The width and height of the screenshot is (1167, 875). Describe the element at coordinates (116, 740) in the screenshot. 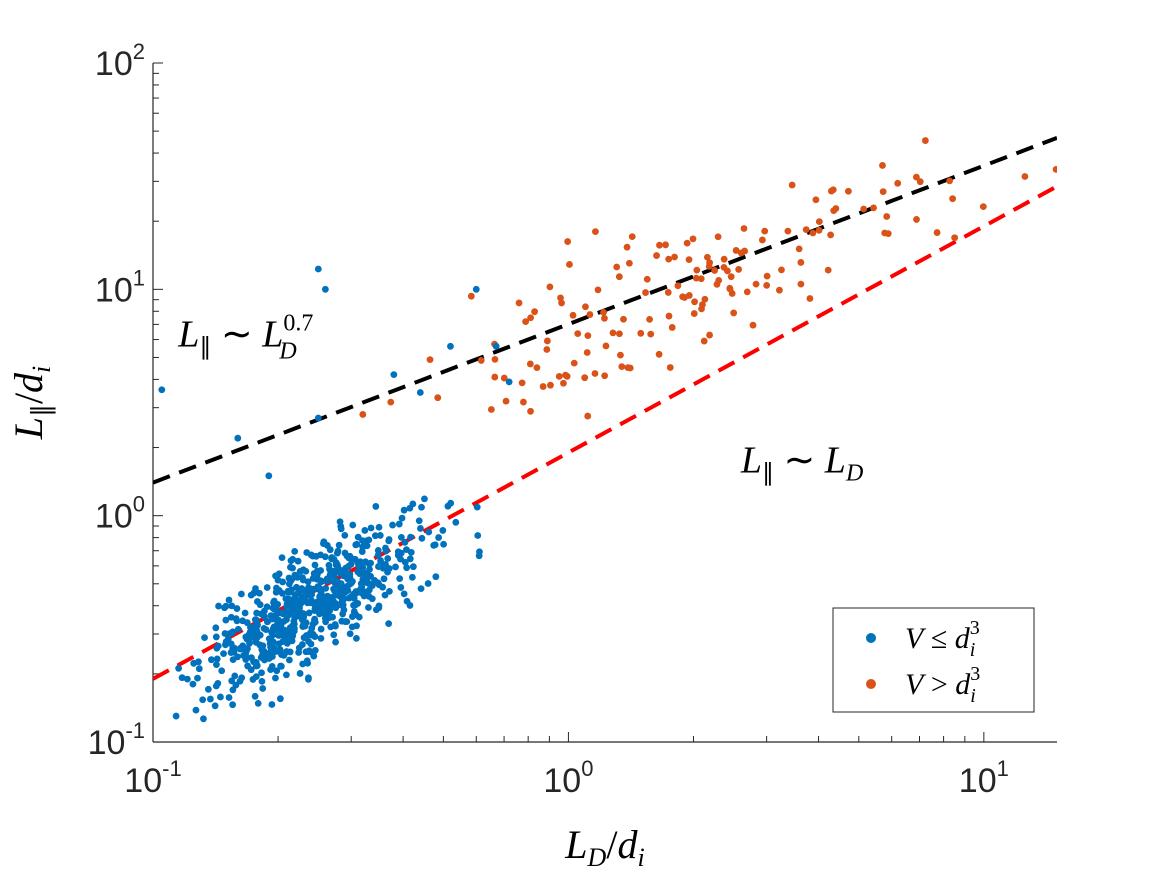

I see `y-tick-label: 10⁻¹` at that location.